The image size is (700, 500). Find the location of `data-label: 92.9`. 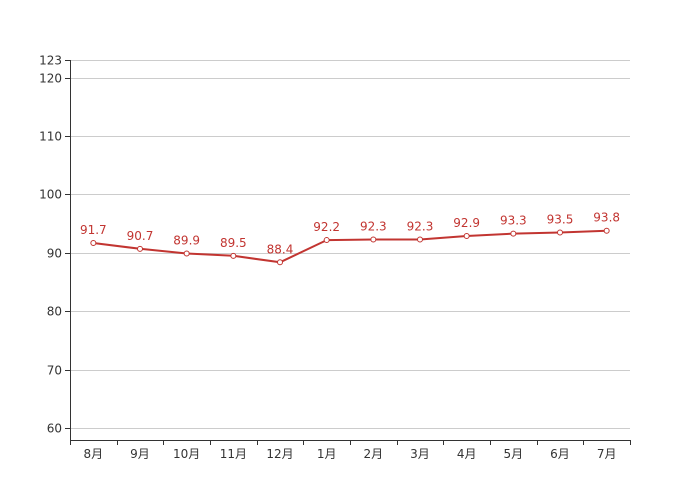

data-label: 92.9 is located at coordinates (466, 223).